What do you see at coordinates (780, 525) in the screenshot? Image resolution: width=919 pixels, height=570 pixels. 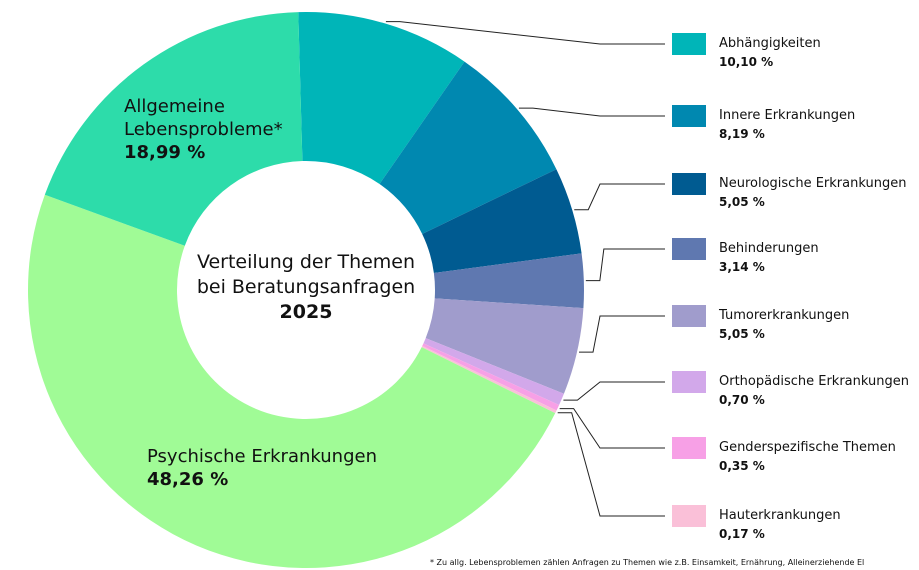 I see `legend-entry: Hauterkrankungen 0,17 %` at bounding box center [780, 525].